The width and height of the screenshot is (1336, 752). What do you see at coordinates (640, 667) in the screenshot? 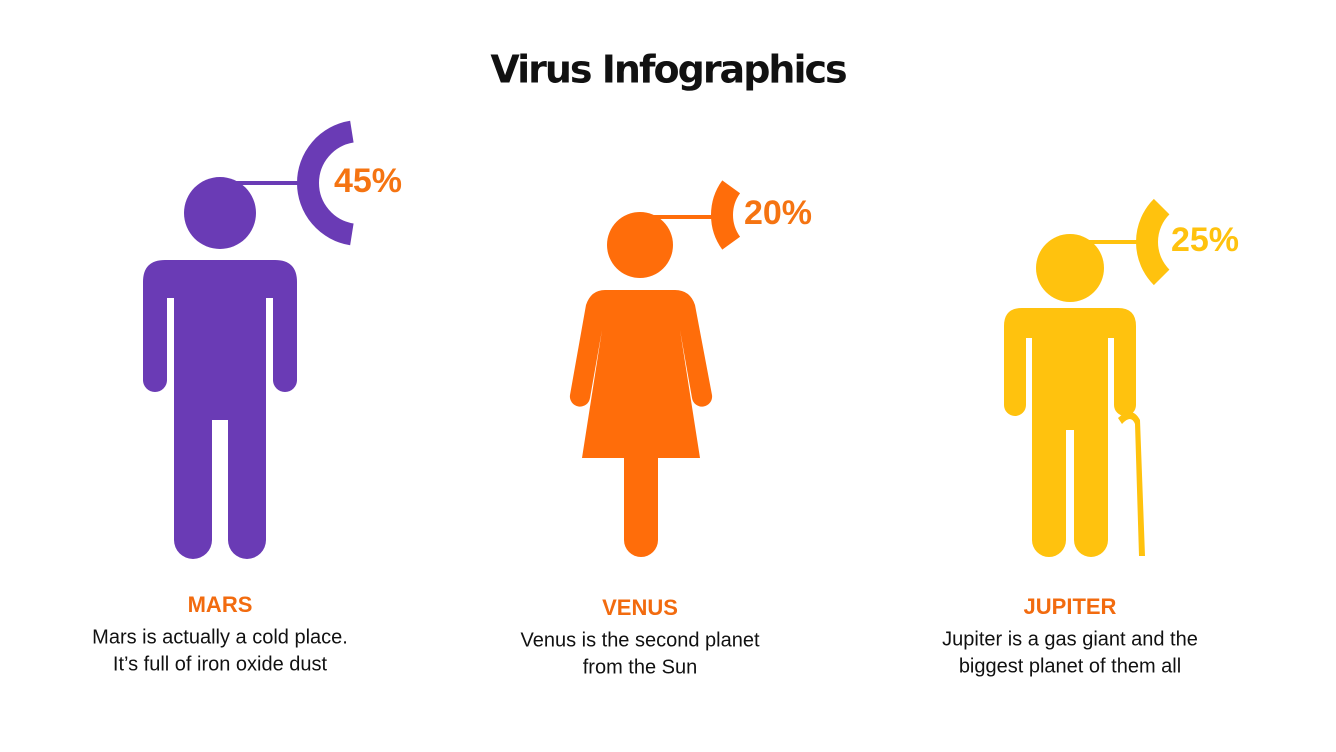
I see `description: from the Sun` at bounding box center [640, 667].